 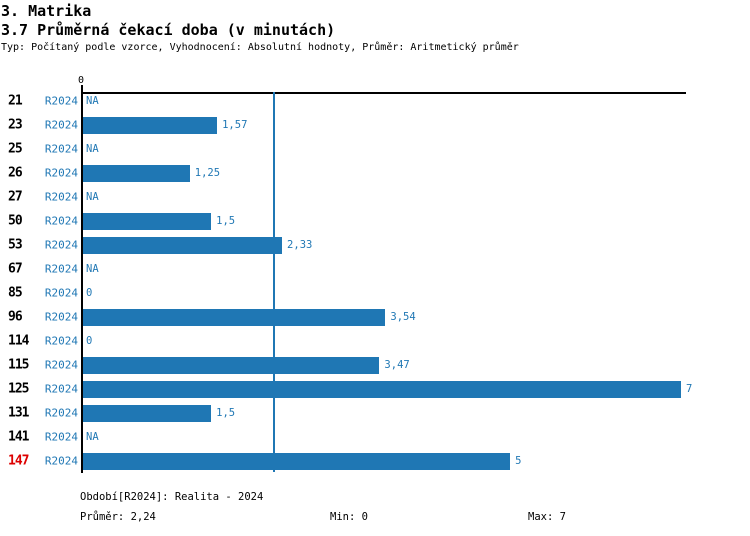 I want to click on row-category-label: 125, so click(x=18, y=389).